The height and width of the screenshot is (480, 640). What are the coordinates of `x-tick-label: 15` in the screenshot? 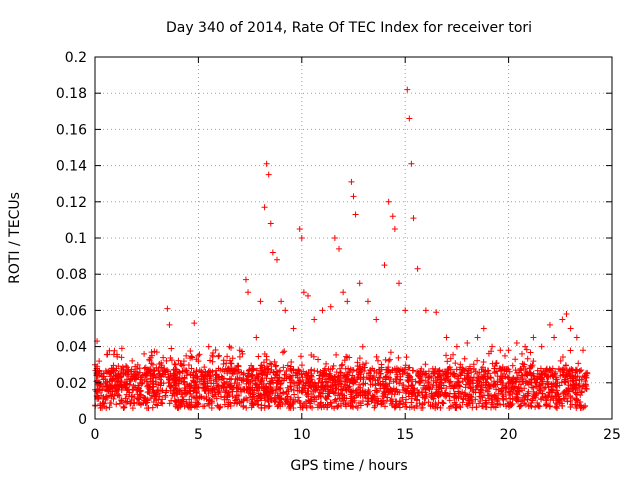 It's located at (405, 435).